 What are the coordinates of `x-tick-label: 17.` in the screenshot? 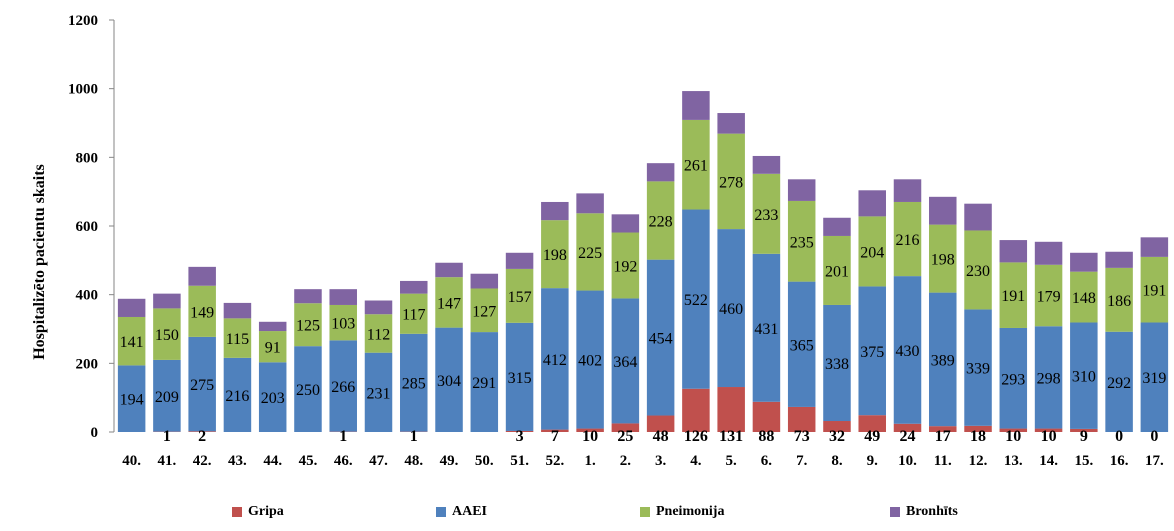 It's located at (1154, 461).